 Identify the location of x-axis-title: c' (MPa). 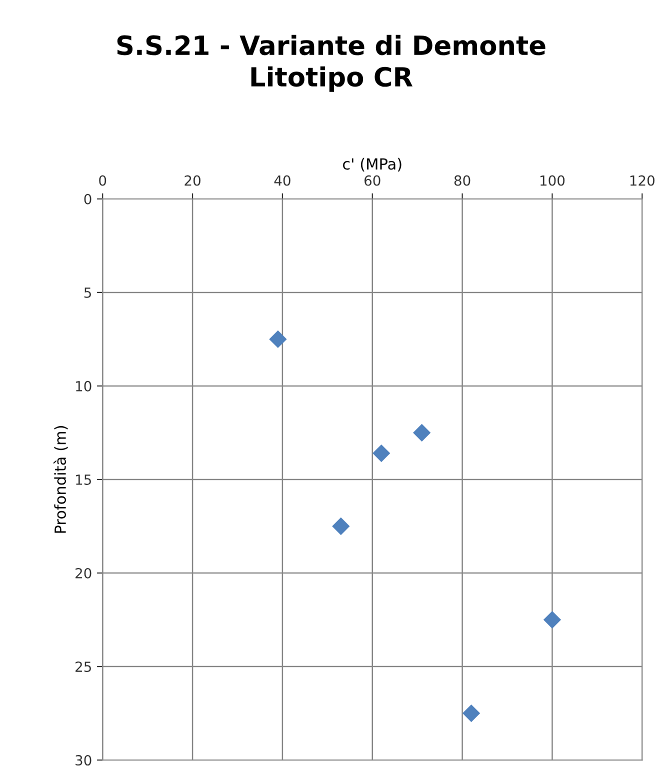
(372, 165).